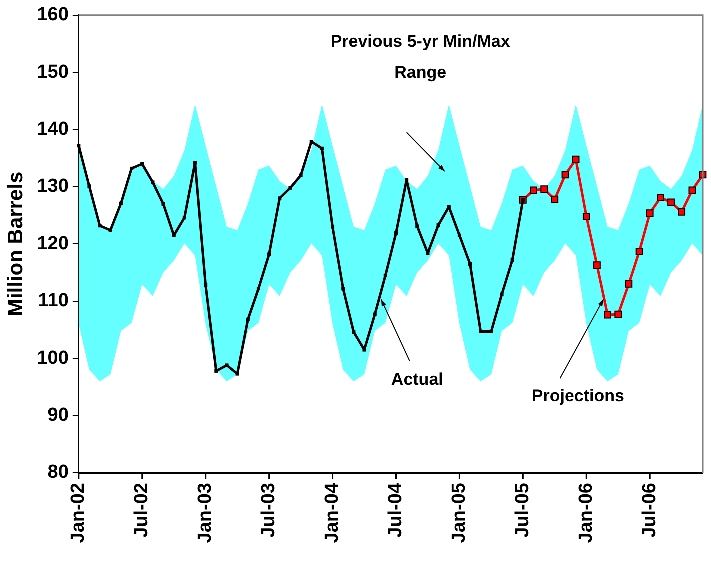  Describe the element at coordinates (578, 396) in the screenshot. I see `text: Projections` at that location.